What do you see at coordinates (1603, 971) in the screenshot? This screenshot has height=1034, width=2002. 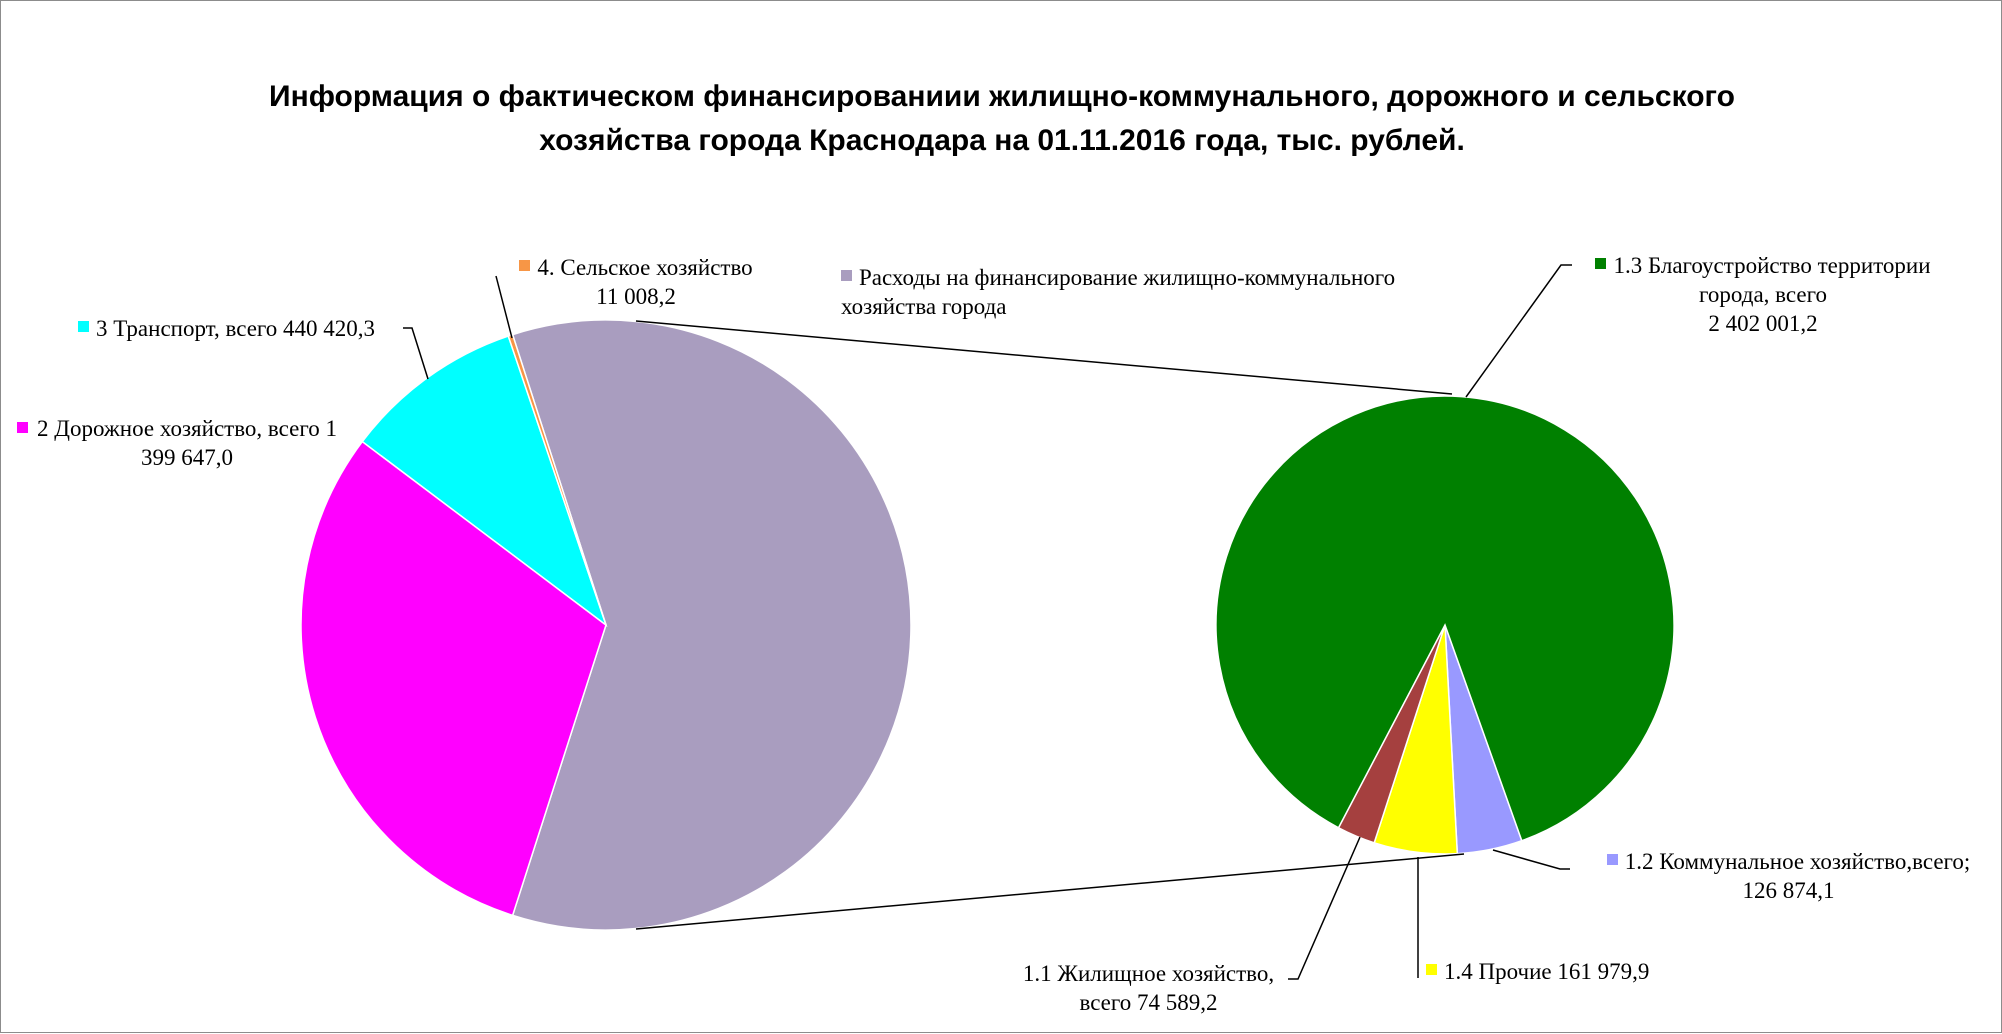 I see `label-value: 161 979,9` at bounding box center [1603, 971].